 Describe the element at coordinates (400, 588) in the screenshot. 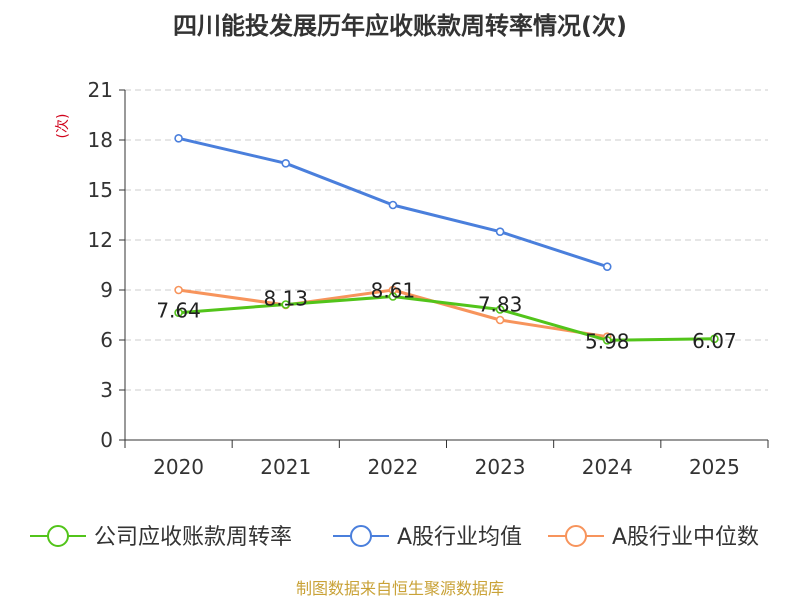

I see `source-note: 制图数据来自恒生聚源数据库` at that location.